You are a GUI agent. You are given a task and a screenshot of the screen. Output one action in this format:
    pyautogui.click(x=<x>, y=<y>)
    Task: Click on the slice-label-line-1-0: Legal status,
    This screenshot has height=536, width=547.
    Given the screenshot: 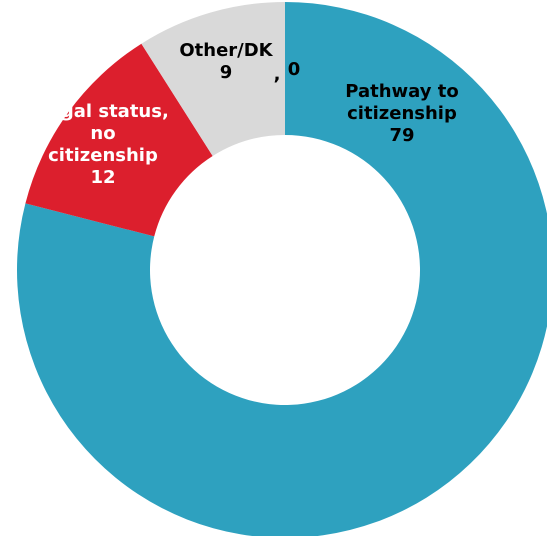 What is the action you would take?
    pyautogui.click(x=103, y=111)
    